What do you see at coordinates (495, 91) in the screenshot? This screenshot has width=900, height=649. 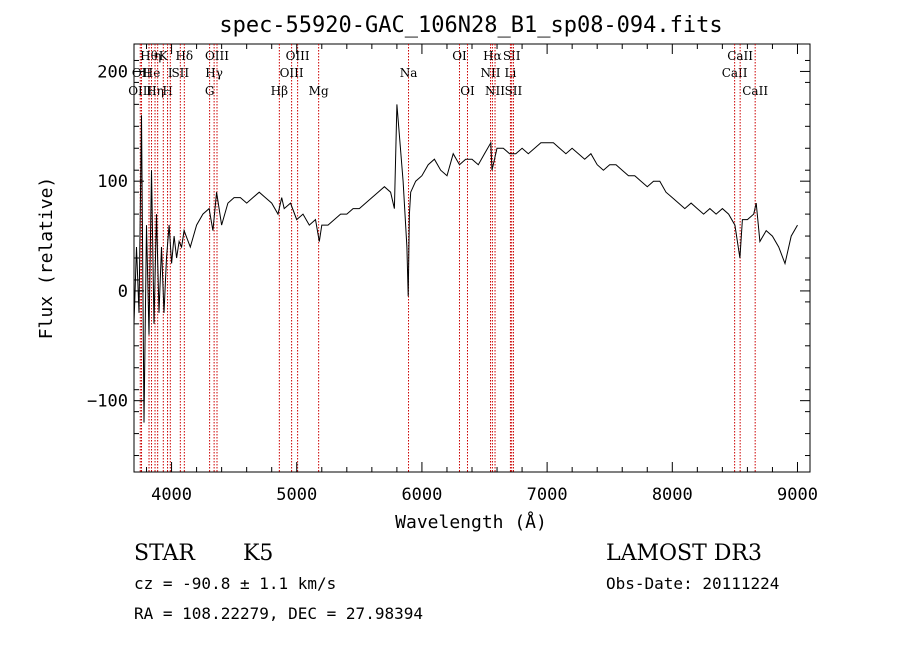 I see `line-label-23: NII` at bounding box center [495, 91].